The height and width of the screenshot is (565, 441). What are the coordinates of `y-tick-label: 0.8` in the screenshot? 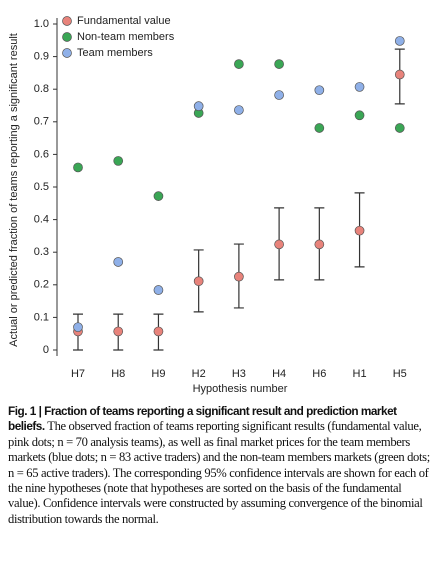 It's located at (41, 89).